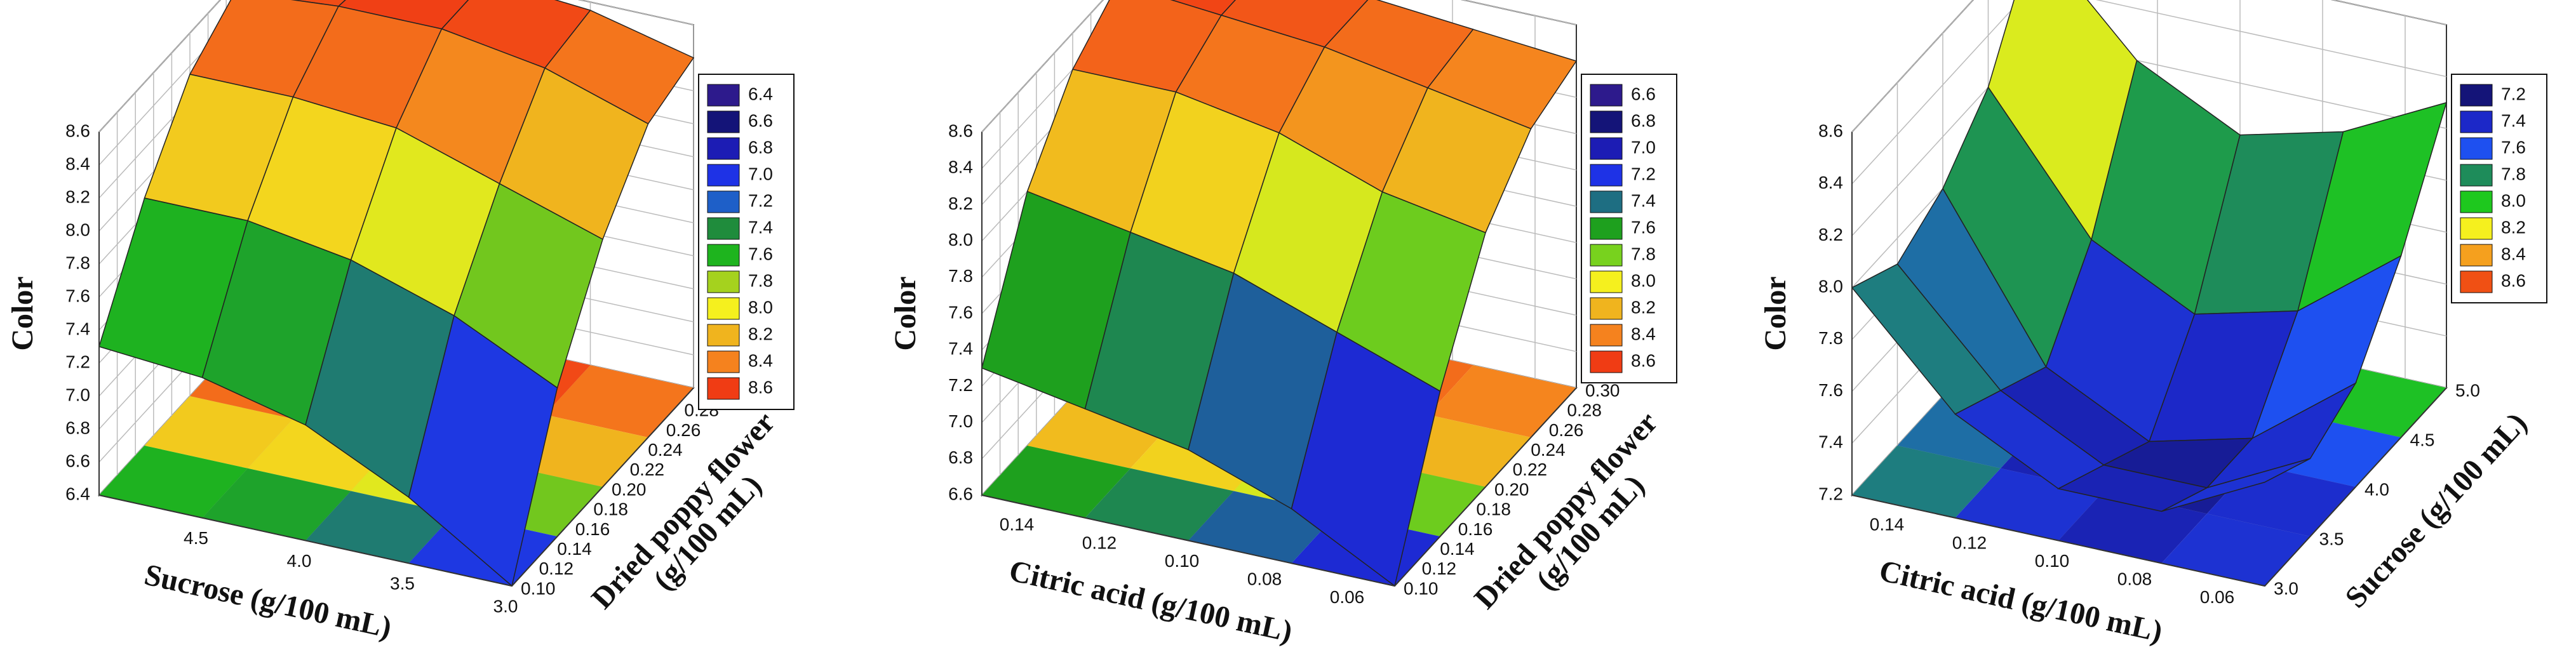 The height and width of the screenshot is (664, 2576). What do you see at coordinates (77, 494) in the screenshot?
I see `z-tick-label: 6.4` at bounding box center [77, 494].